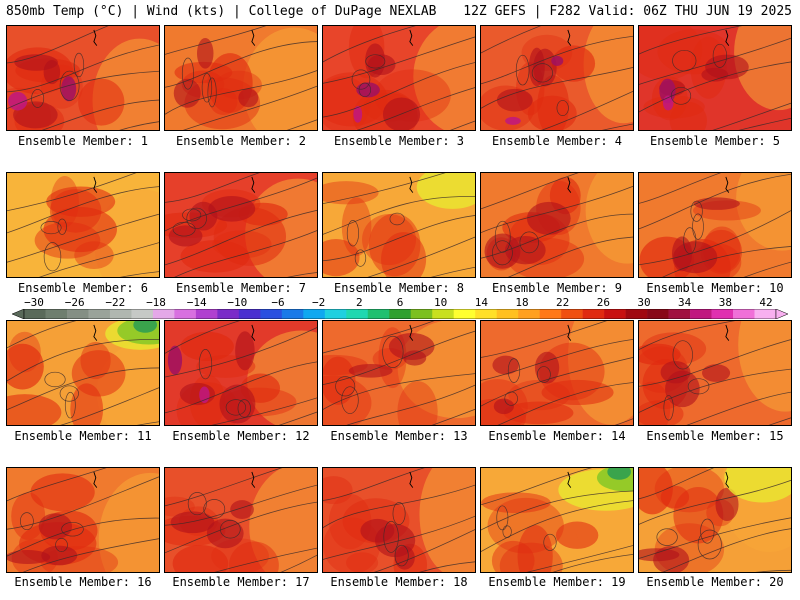 This screenshot has height=600, width=800. Describe the element at coordinates (400, 302) in the screenshot. I see `colorbar-tick-label: 6` at that location.